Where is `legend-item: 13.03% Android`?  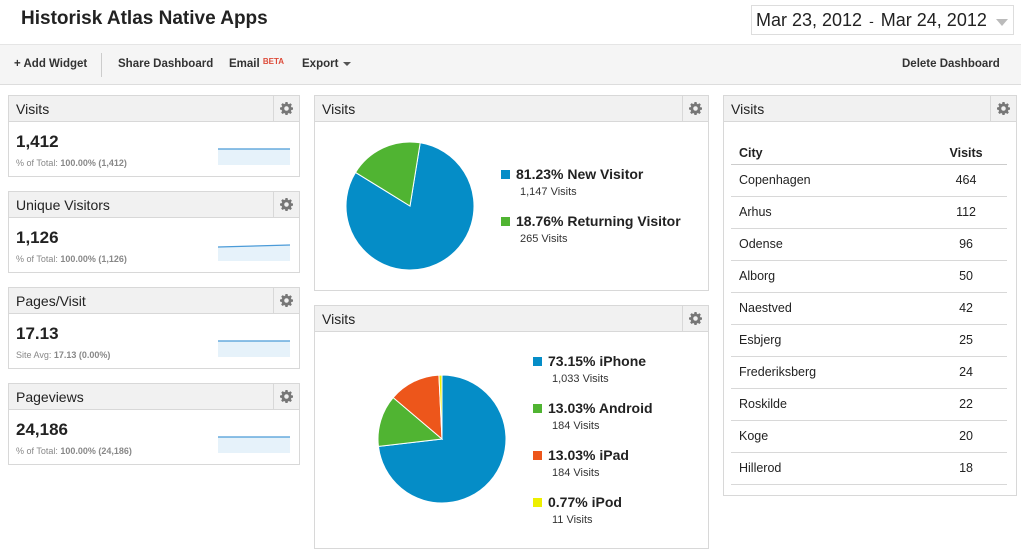 legend-item: 13.03% Android is located at coordinates (593, 409).